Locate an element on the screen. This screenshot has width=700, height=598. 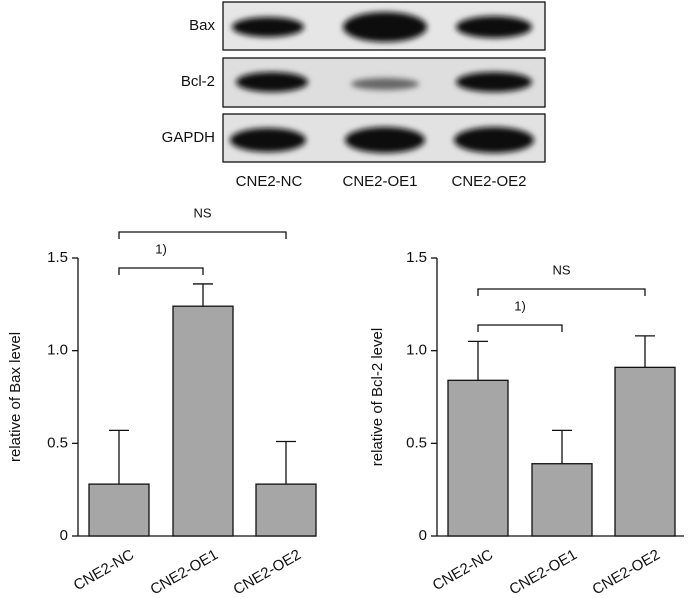
bands is located at coordinates (382, 82).